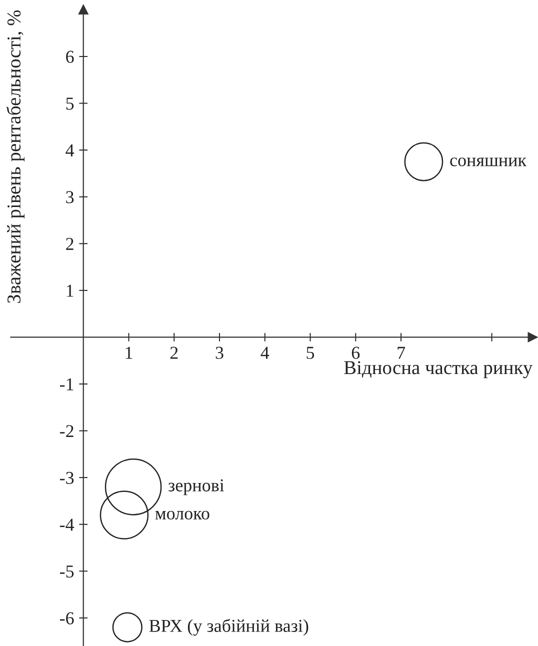  What do you see at coordinates (67, 478) in the screenshot?
I see `y-tick-label: -3` at bounding box center [67, 478].